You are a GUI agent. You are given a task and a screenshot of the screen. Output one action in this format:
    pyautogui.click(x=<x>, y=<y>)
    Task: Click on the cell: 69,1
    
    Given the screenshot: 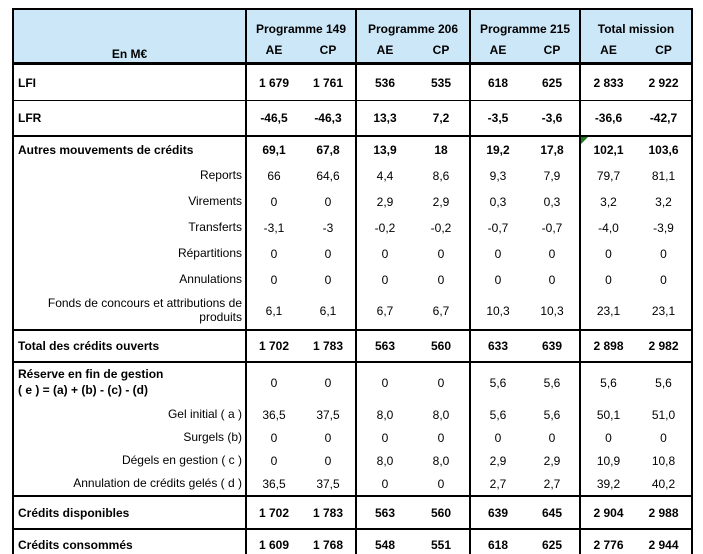 What is the action you would take?
    pyautogui.click(x=273, y=149)
    